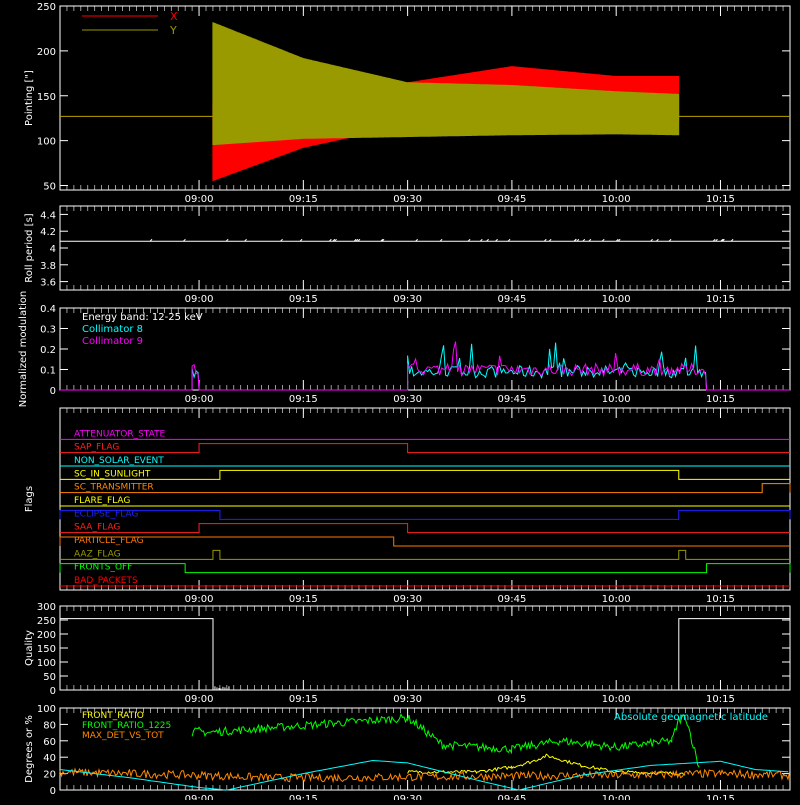  Describe the element at coordinates (446, 84) in the screenshot. I see `series-y-pointing` at that location.